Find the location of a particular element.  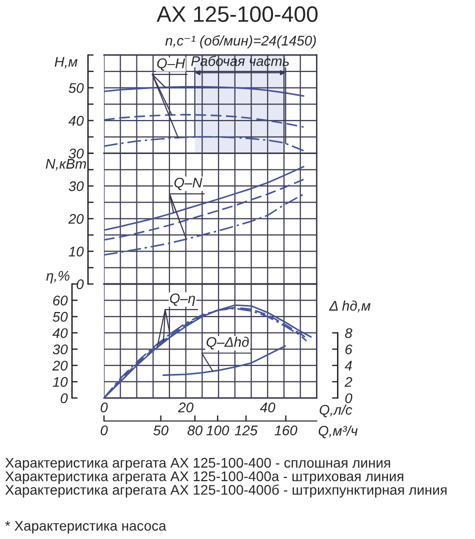

x-axis-title: Q,л/с is located at coordinates (336, 411).